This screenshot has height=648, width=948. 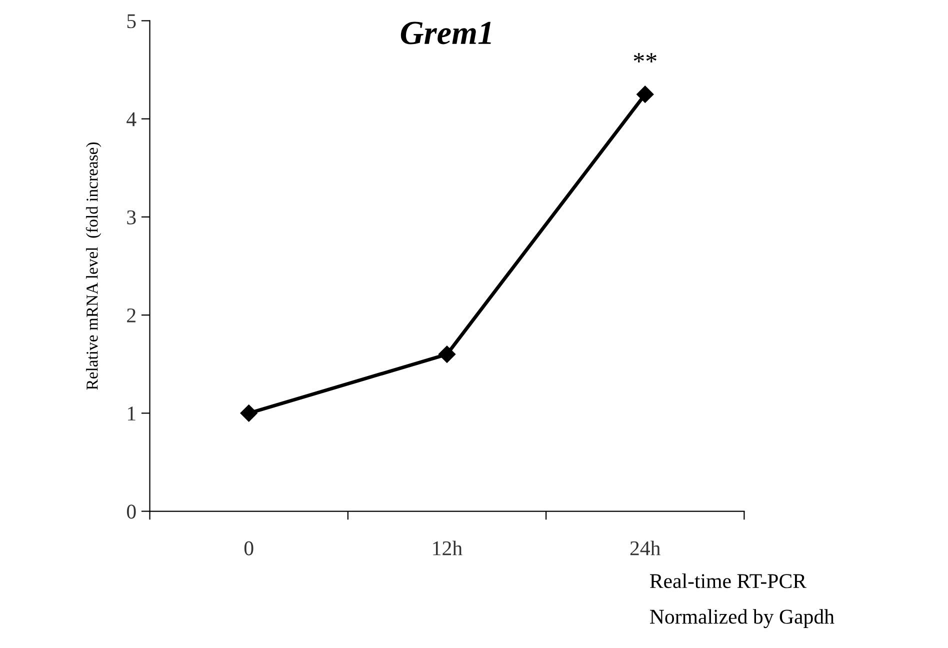 What do you see at coordinates (94, 266) in the screenshot?
I see `y-axis-title: Relative mRNA level (fold increase)` at bounding box center [94, 266].